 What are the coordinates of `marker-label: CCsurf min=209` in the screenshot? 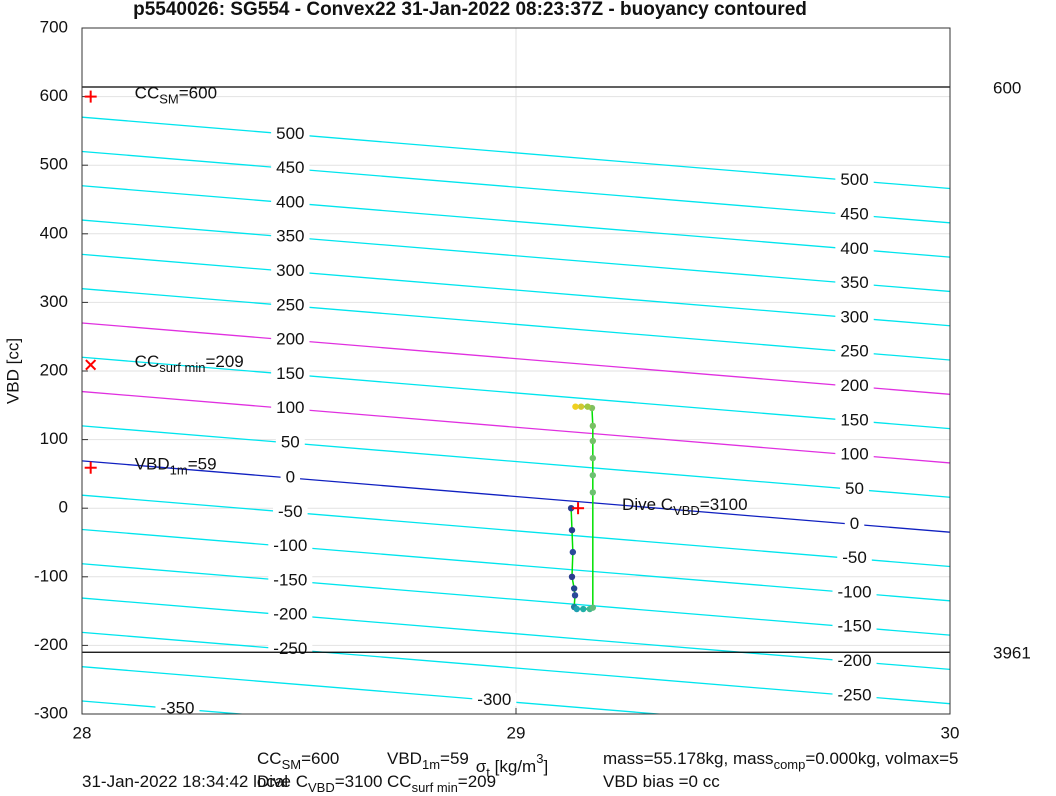 It's located at (189, 363).